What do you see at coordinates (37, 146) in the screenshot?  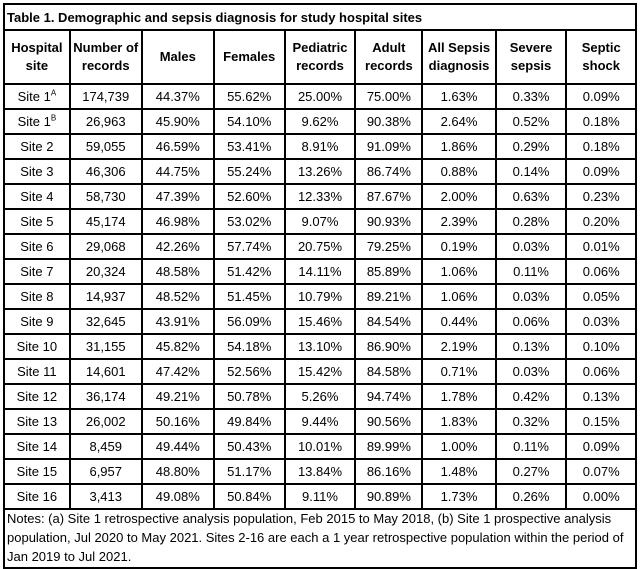 I see `site-label: Site 2` at bounding box center [37, 146].